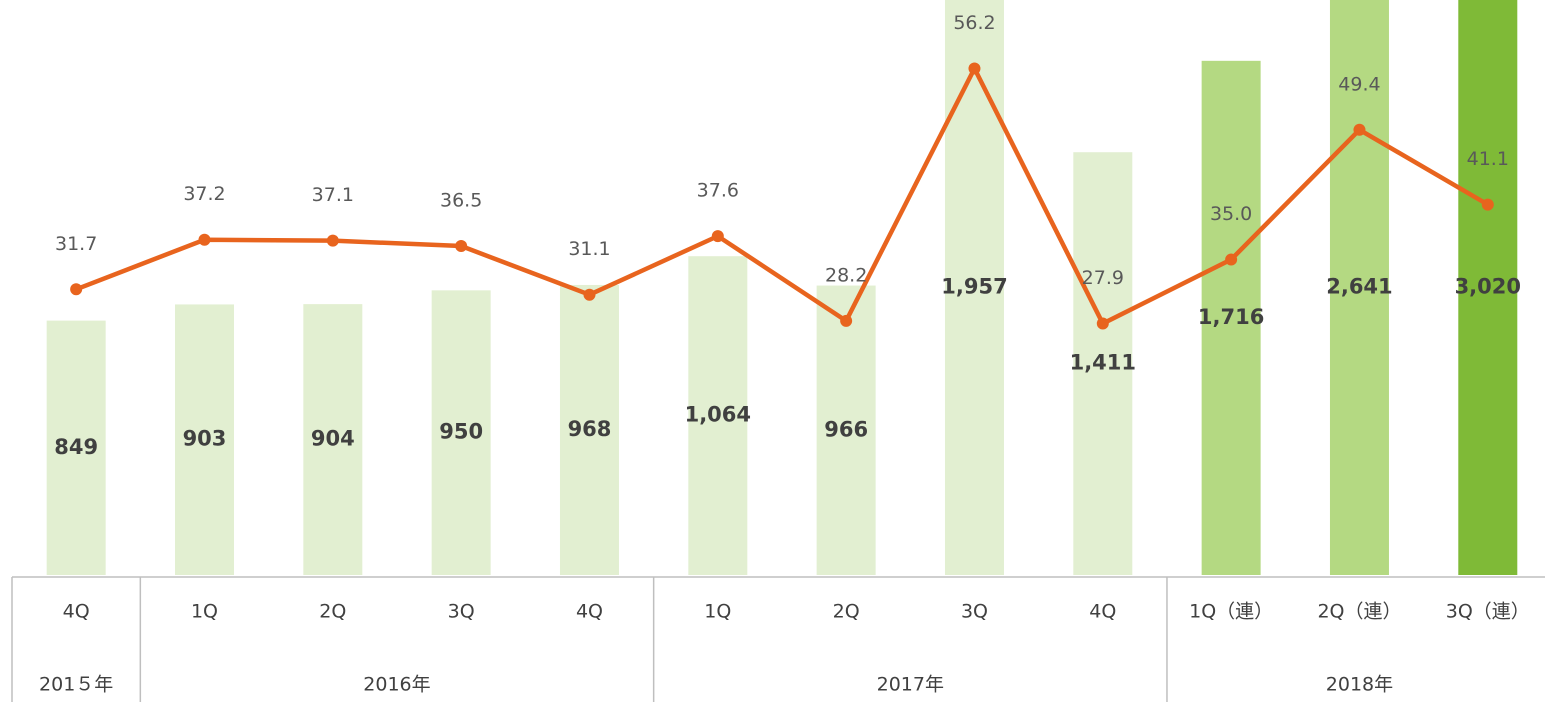 The height and width of the screenshot is (702, 1545). I want to click on bar-label: 849, so click(76, 447).